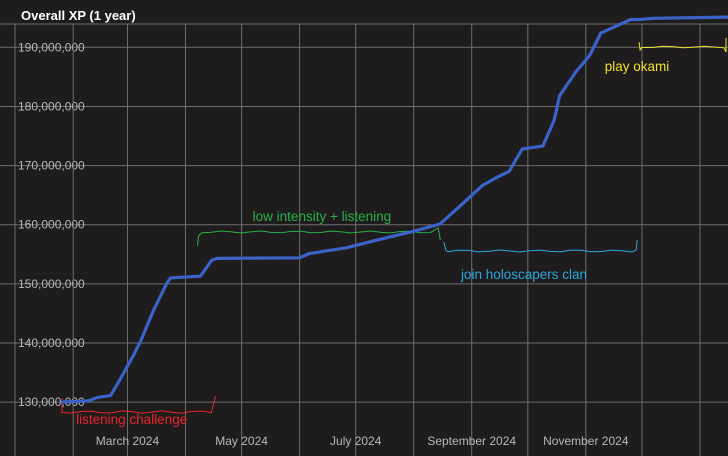 This screenshot has height=456, width=728. What do you see at coordinates (51, 225) in the screenshot?
I see `y-tick-label: 160,000,000` at bounding box center [51, 225].